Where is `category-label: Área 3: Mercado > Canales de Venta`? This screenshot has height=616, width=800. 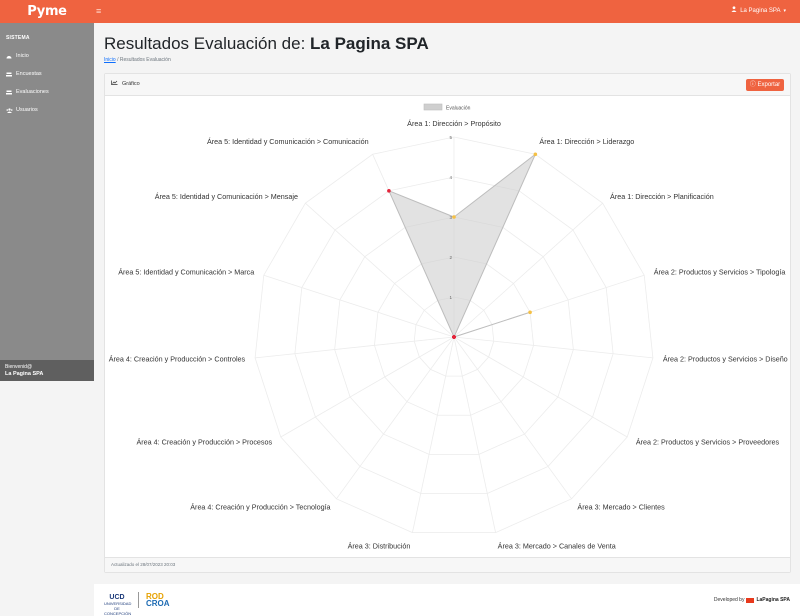
category-label: Área 3: Mercado > Canales de Venta is located at coordinates (557, 545).